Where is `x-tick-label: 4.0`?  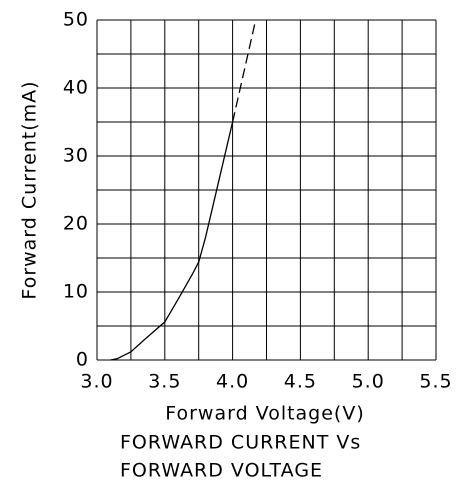 x-tick-label: 4.0 is located at coordinates (232, 382).